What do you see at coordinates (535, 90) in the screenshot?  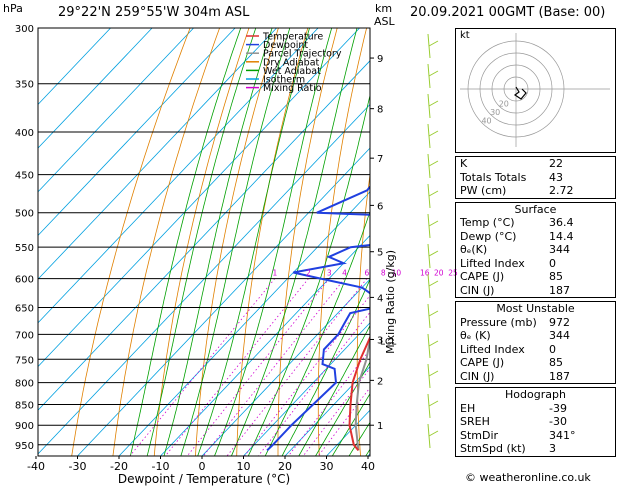 I see `hodograph-panel: 20 30 40 kt` at bounding box center [535, 90].